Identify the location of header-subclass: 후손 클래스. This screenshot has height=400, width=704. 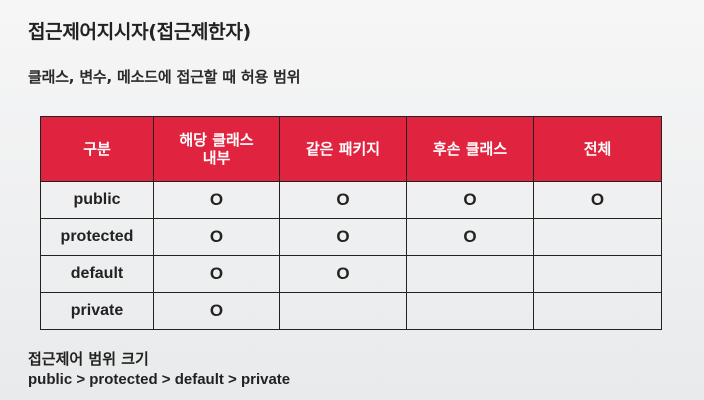
(470, 149).